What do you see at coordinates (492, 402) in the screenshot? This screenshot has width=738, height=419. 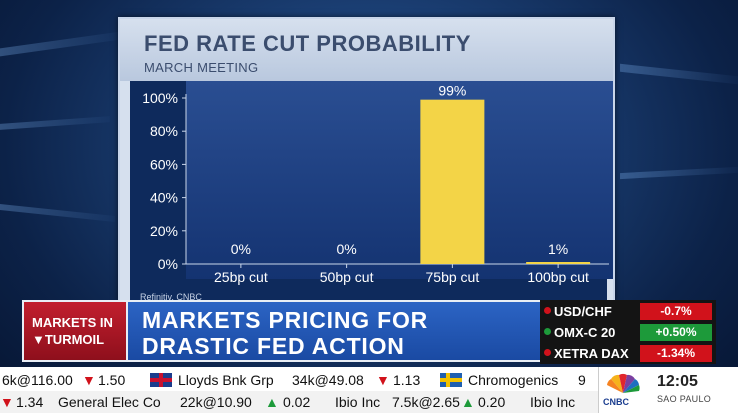 I see `ticker-change: 0.20` at bounding box center [492, 402].